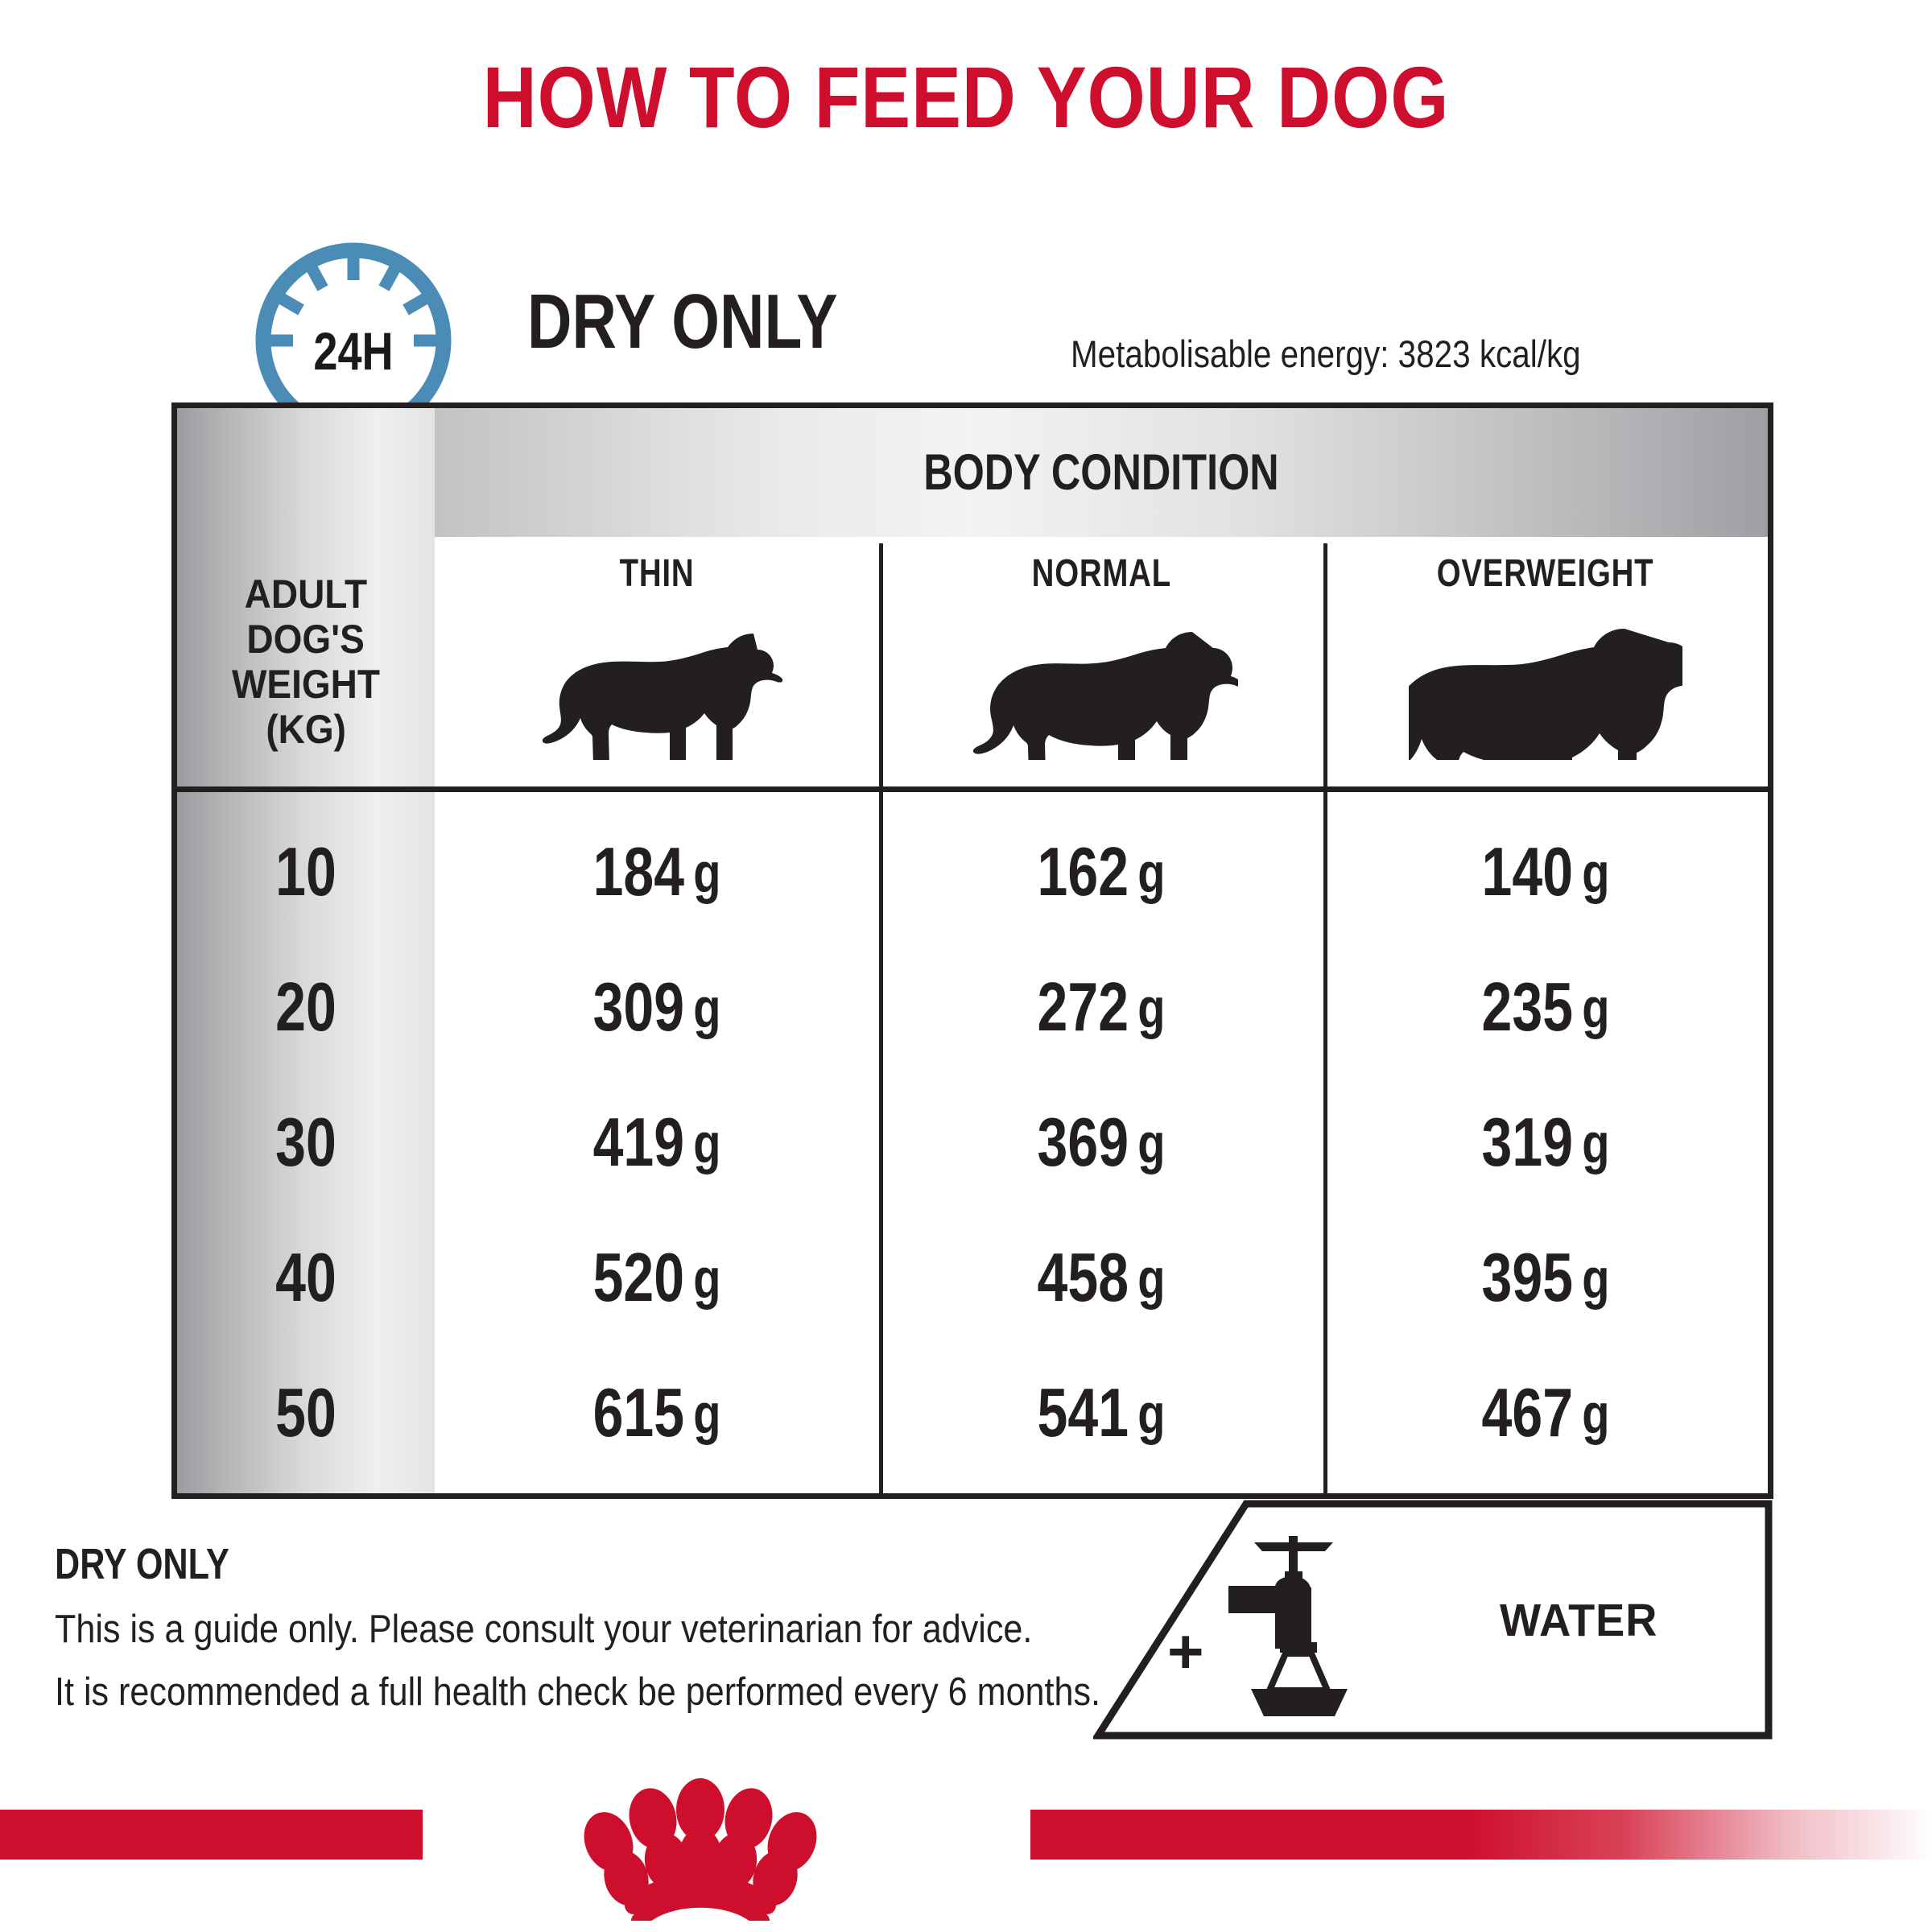 This screenshot has width=1932, height=1932. Describe the element at coordinates (682, 322) in the screenshot. I see `food-type-heading: DRY ONLY` at that location.